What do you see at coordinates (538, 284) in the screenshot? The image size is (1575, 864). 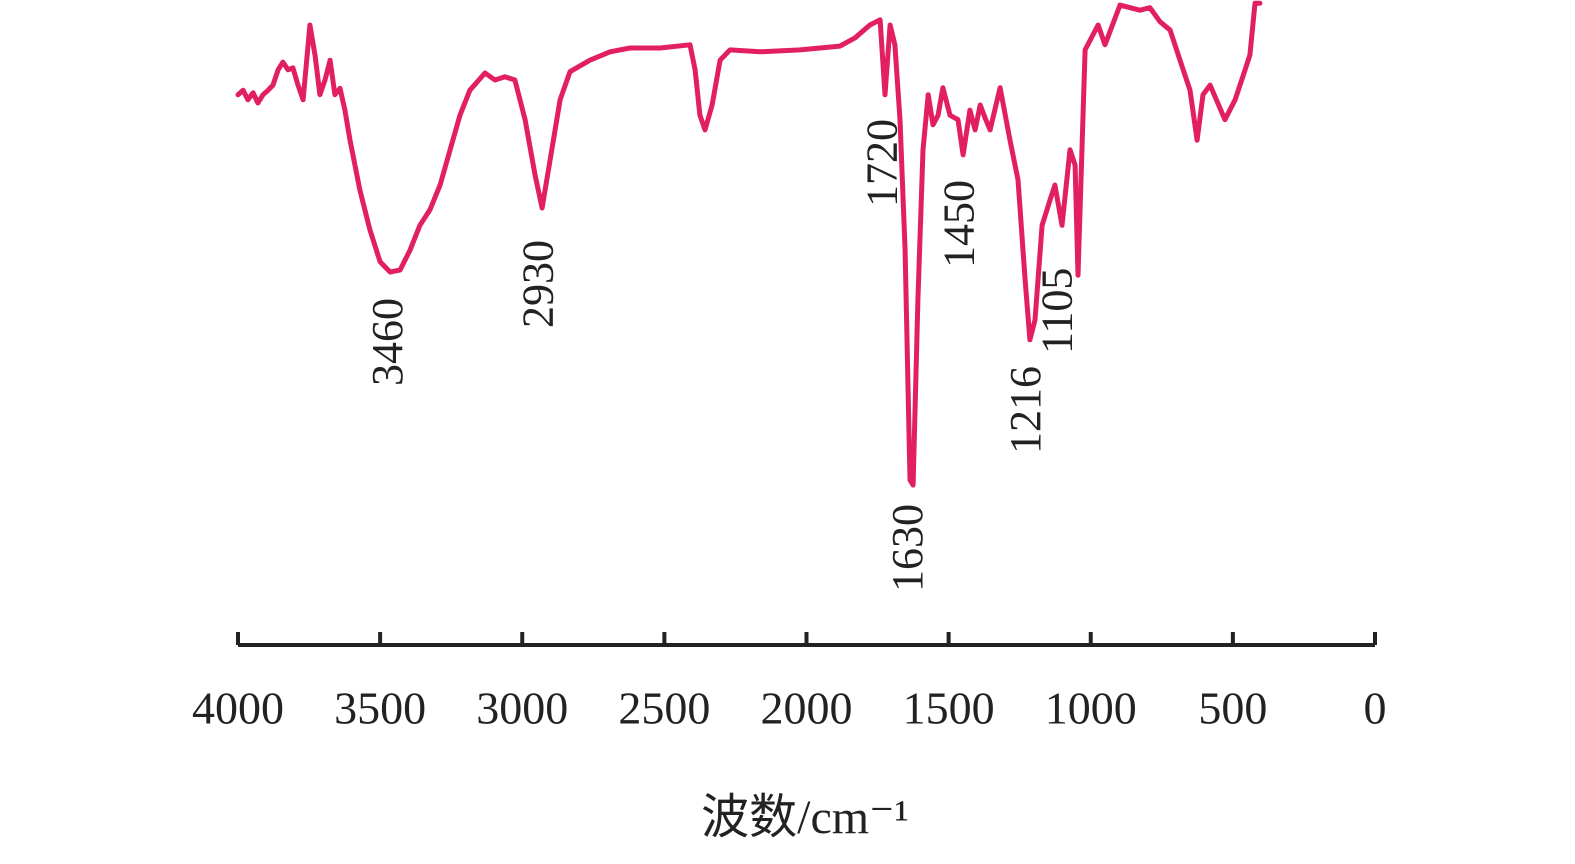 I see `peak-label: 2930` at bounding box center [538, 284].